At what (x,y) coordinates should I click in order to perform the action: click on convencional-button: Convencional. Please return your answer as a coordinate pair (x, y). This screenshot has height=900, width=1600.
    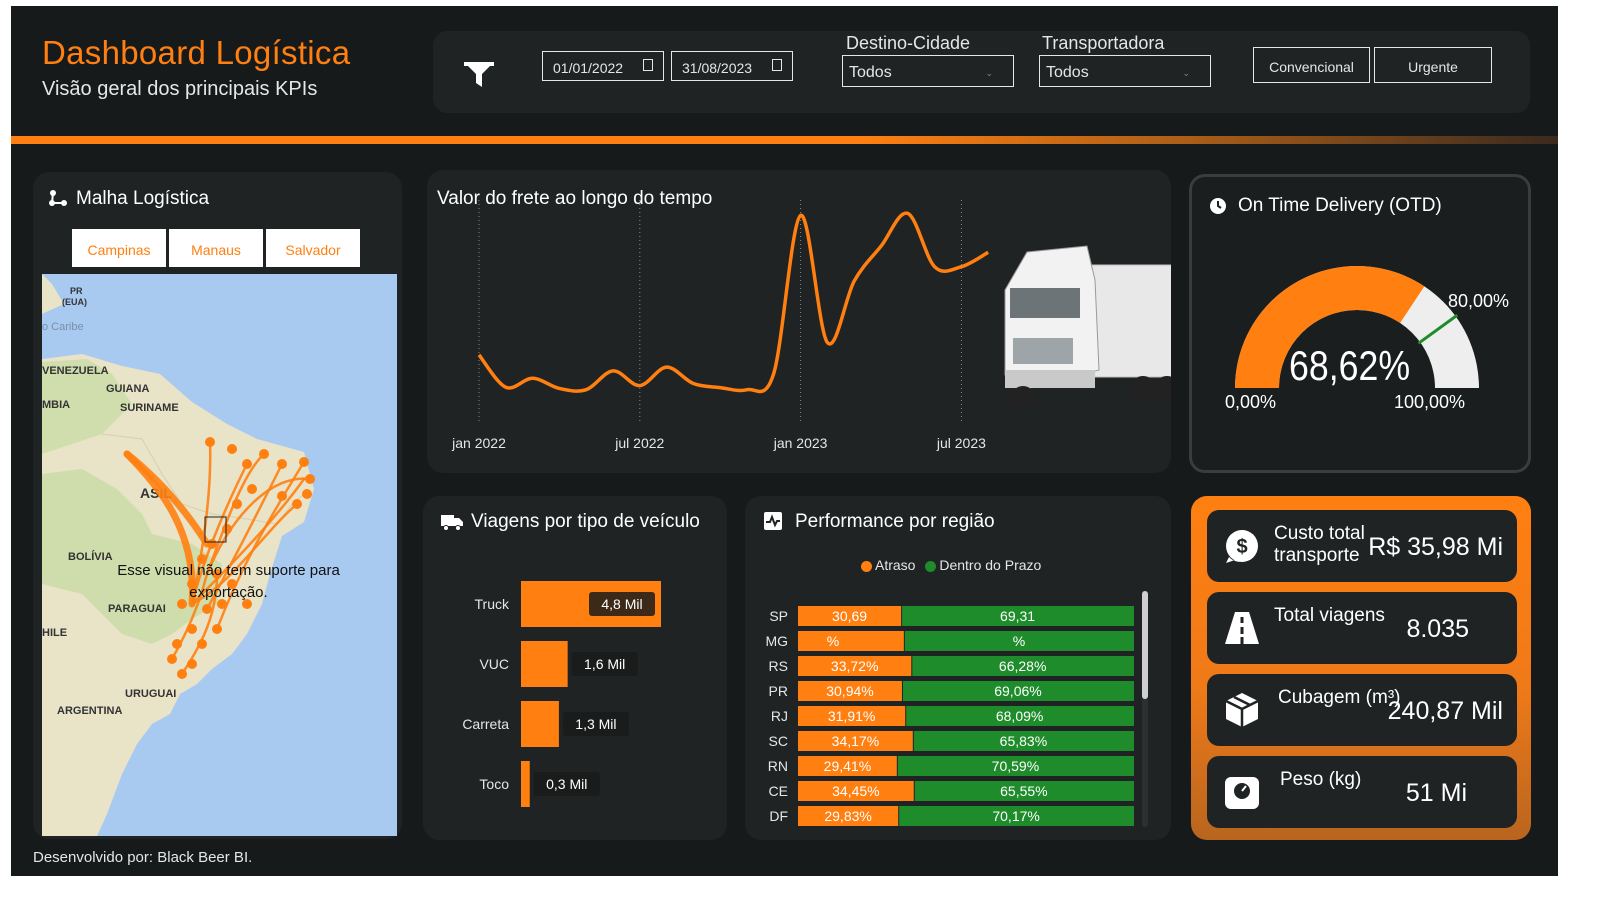
    Looking at the image, I should click on (1311, 65).